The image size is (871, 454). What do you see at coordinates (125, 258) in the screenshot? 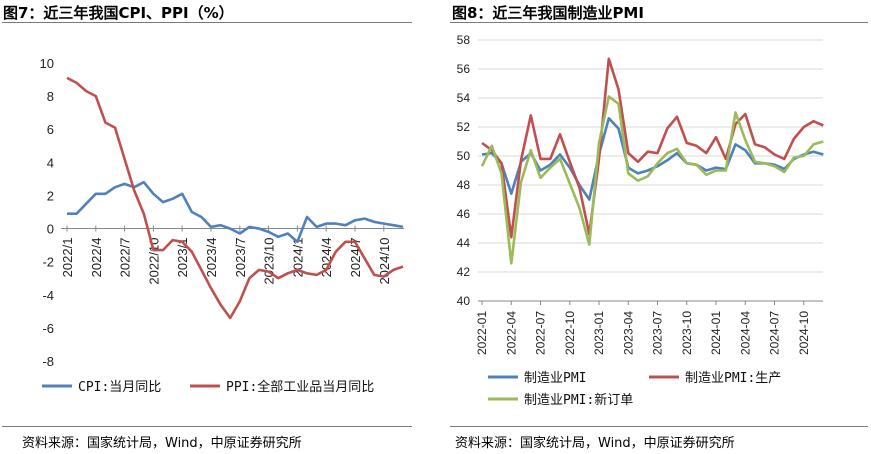
I see `left-x-tick-label: 2022/7` at bounding box center [125, 258].